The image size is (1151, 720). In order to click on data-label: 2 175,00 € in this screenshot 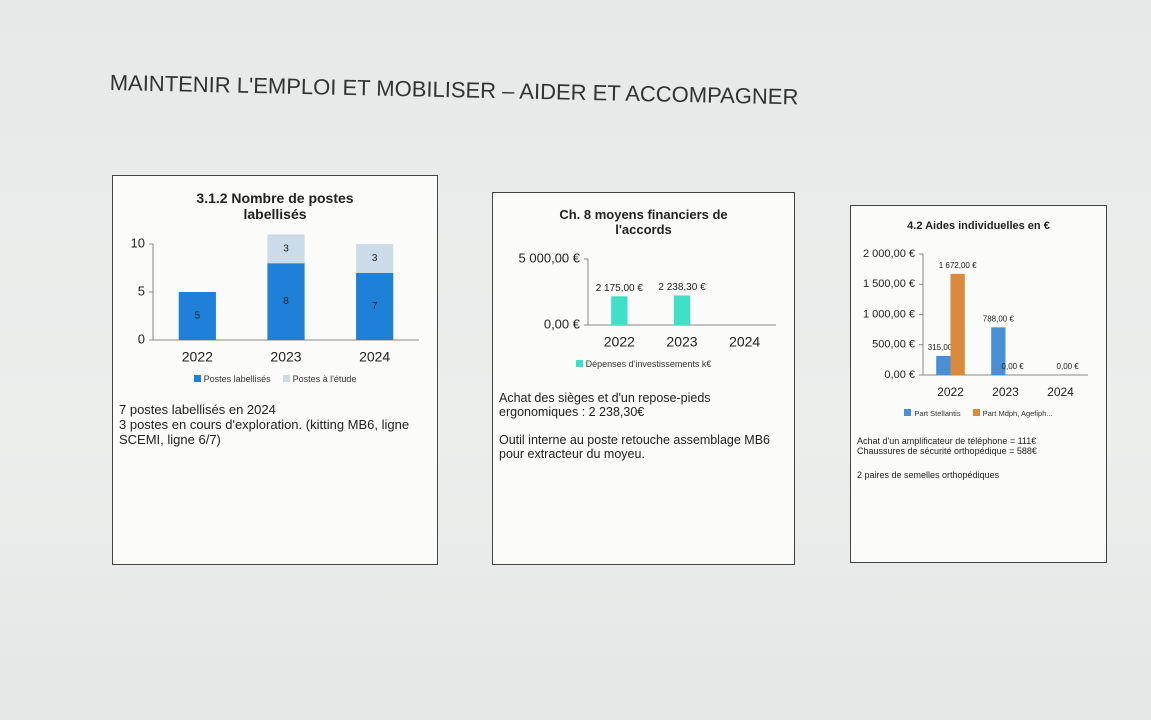, I will do `click(620, 288)`.